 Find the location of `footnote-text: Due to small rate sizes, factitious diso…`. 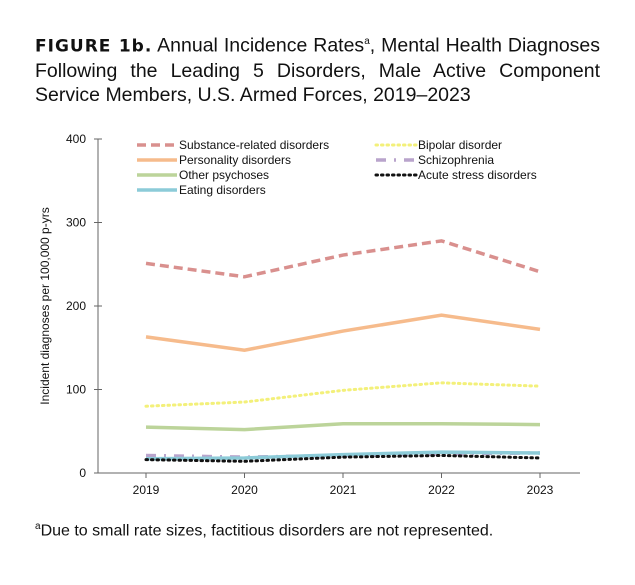

footnote-text: Due to small rate sizes, factitious diso… is located at coordinates (267, 531).